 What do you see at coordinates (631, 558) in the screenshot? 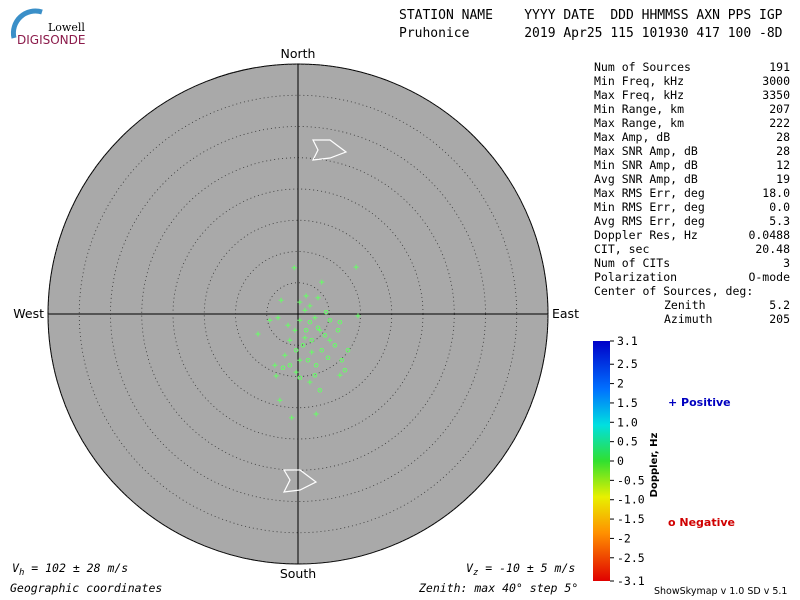
I see `colorbar-tick-label: -2.5` at bounding box center [631, 558].